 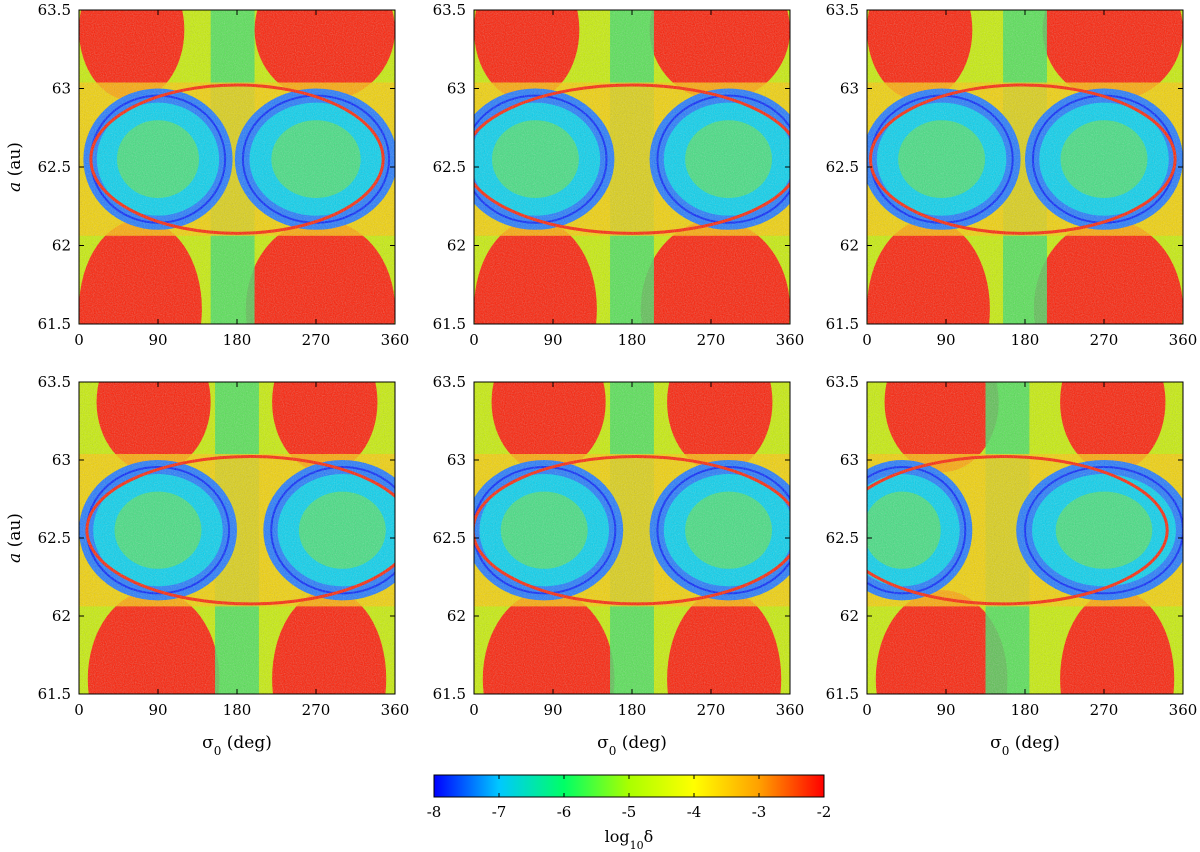 What do you see at coordinates (499, 812) in the screenshot?
I see `colorbar-tick-label: -7` at bounding box center [499, 812].